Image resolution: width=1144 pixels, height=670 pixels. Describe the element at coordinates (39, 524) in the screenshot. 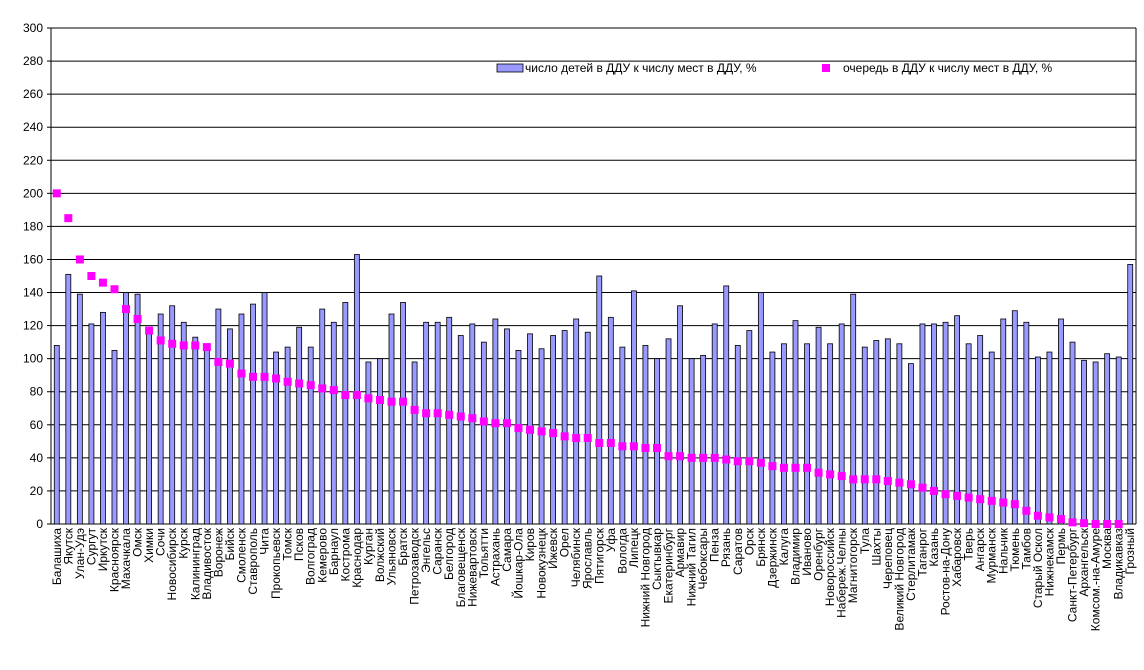

I see `y-tick-label: 0` at that location.